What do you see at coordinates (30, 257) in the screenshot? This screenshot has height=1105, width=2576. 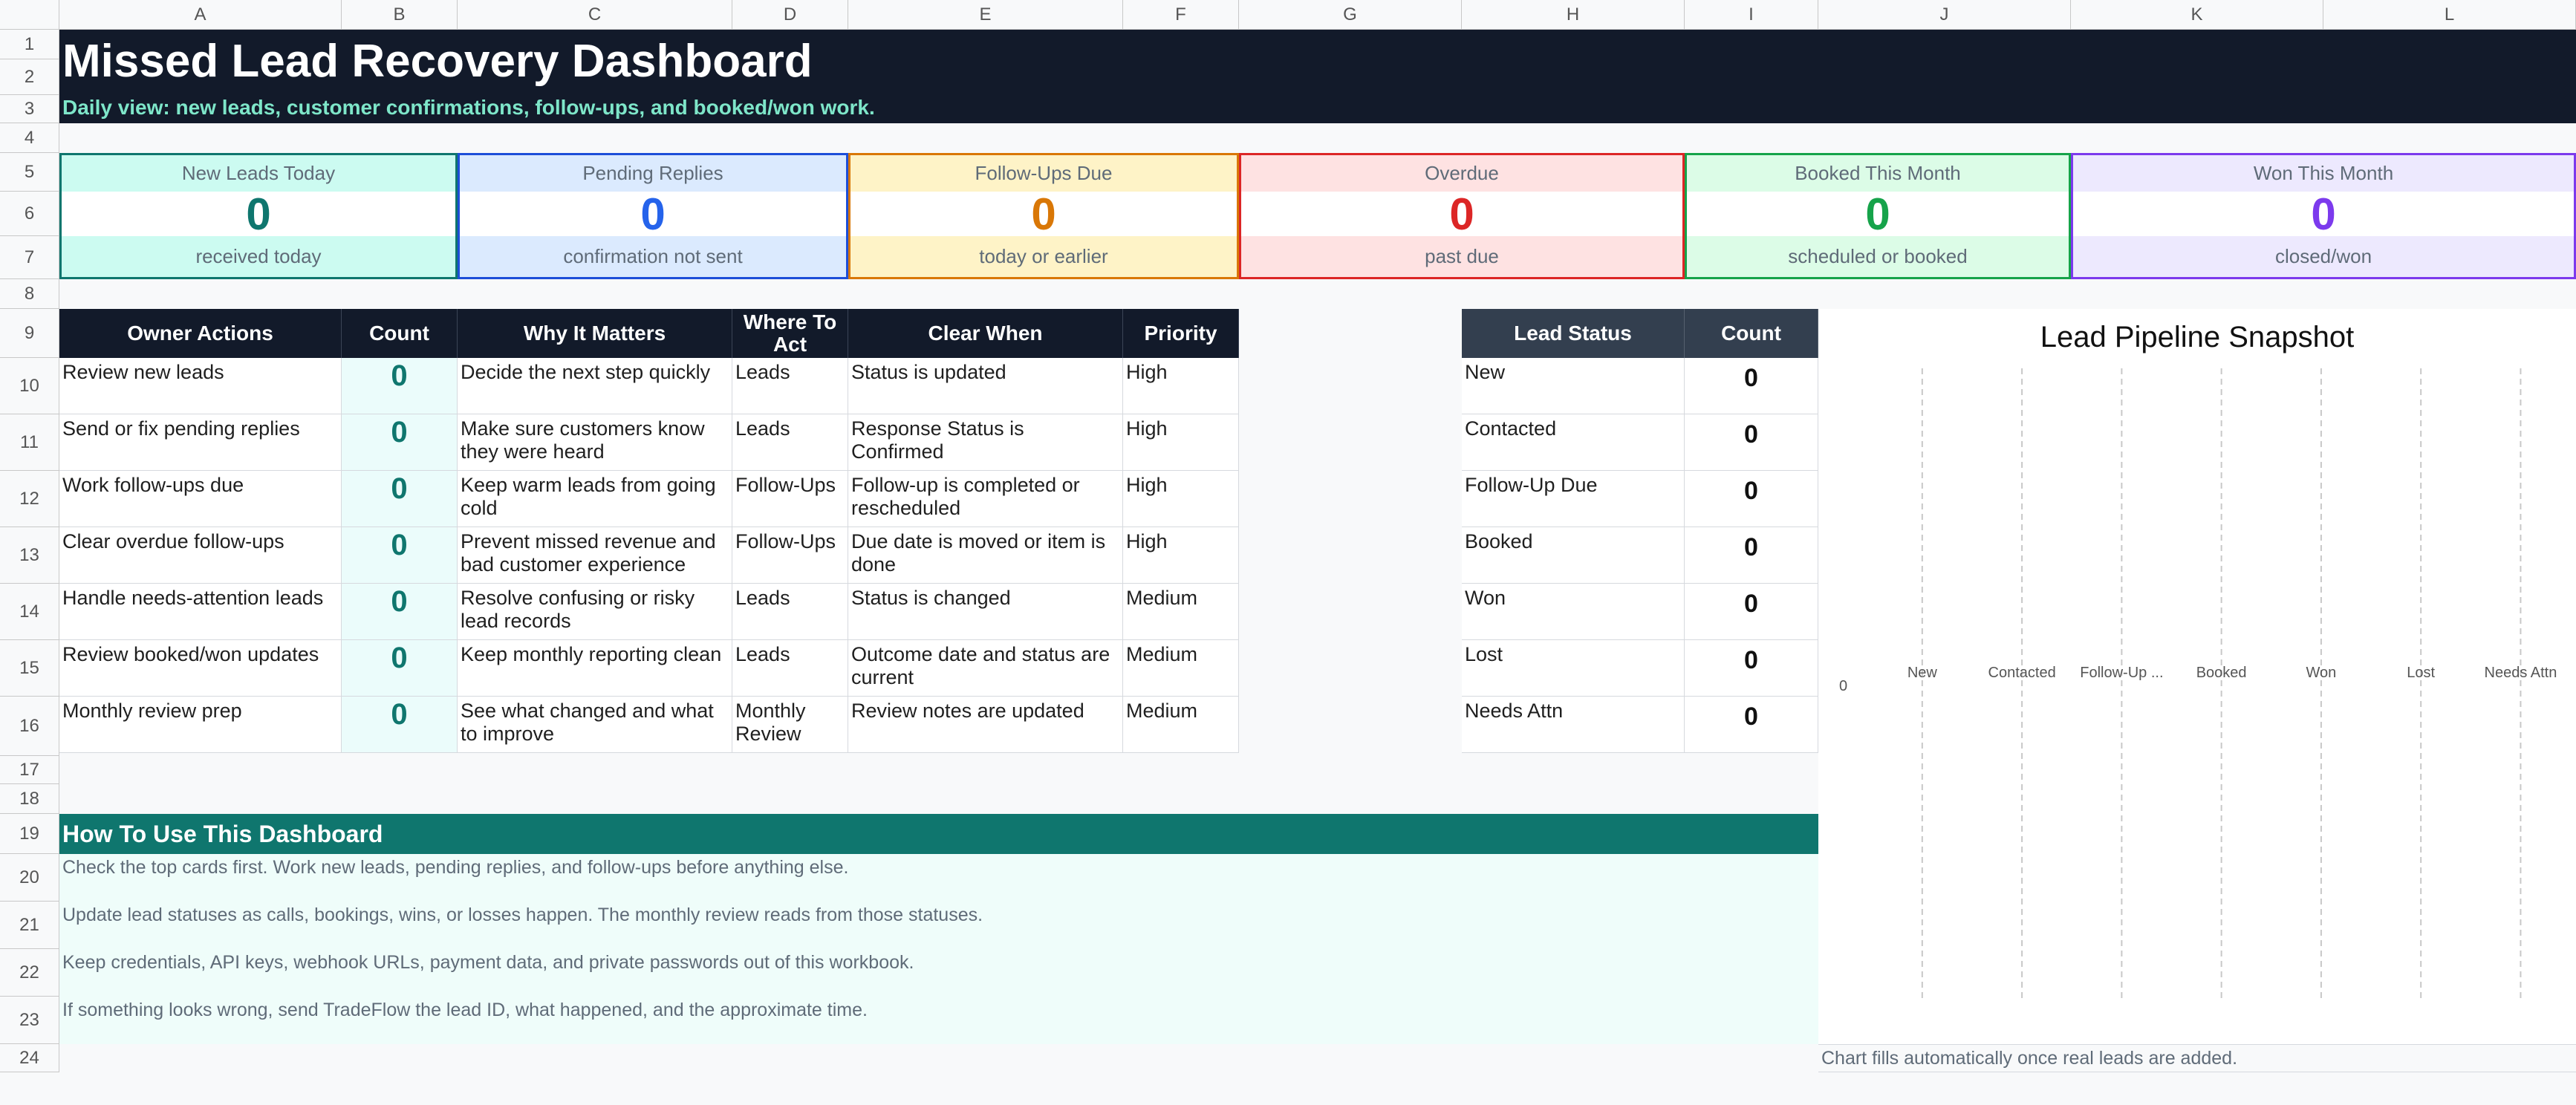 I see `row-header-7: 7` at bounding box center [30, 257].